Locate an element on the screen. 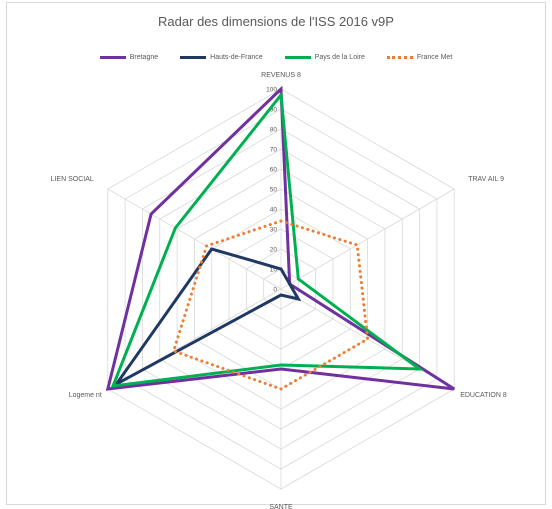 This screenshot has width=552, height=509. axis-label: EDUCATION 8 is located at coordinates (483, 395).